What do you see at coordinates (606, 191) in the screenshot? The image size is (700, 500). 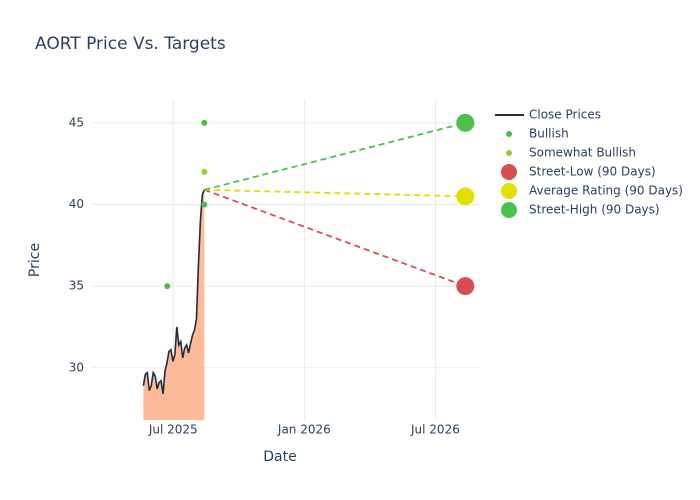 I see `legend-label: Average Rating (90 Days)` at bounding box center [606, 191].